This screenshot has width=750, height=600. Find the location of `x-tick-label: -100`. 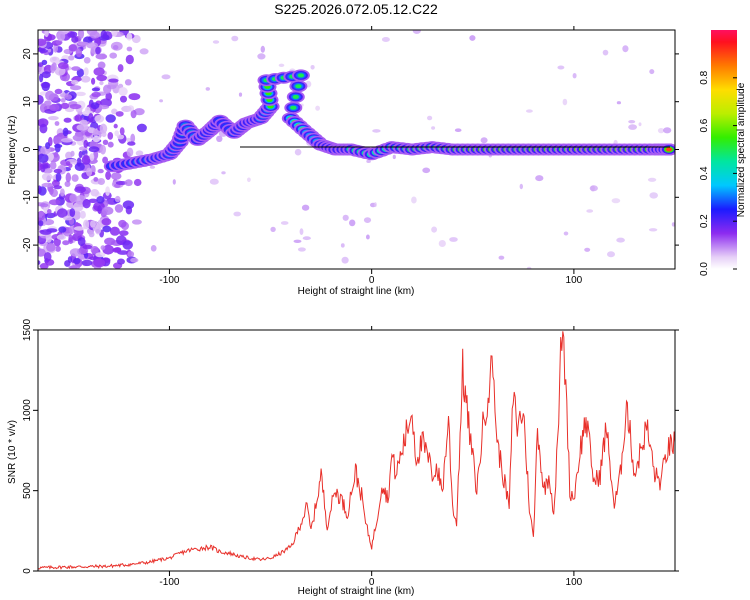

x-tick-label: -100 is located at coordinates (169, 582).